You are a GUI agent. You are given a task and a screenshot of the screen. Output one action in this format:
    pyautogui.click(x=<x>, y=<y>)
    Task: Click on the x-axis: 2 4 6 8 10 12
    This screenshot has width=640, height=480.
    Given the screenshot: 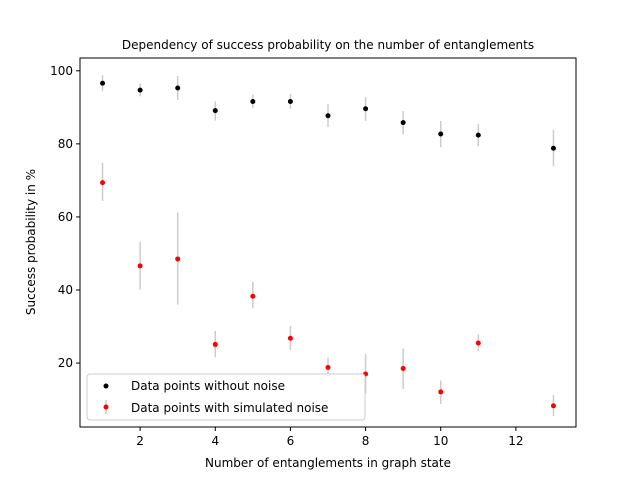 What is the action you would take?
    pyautogui.click(x=330, y=437)
    